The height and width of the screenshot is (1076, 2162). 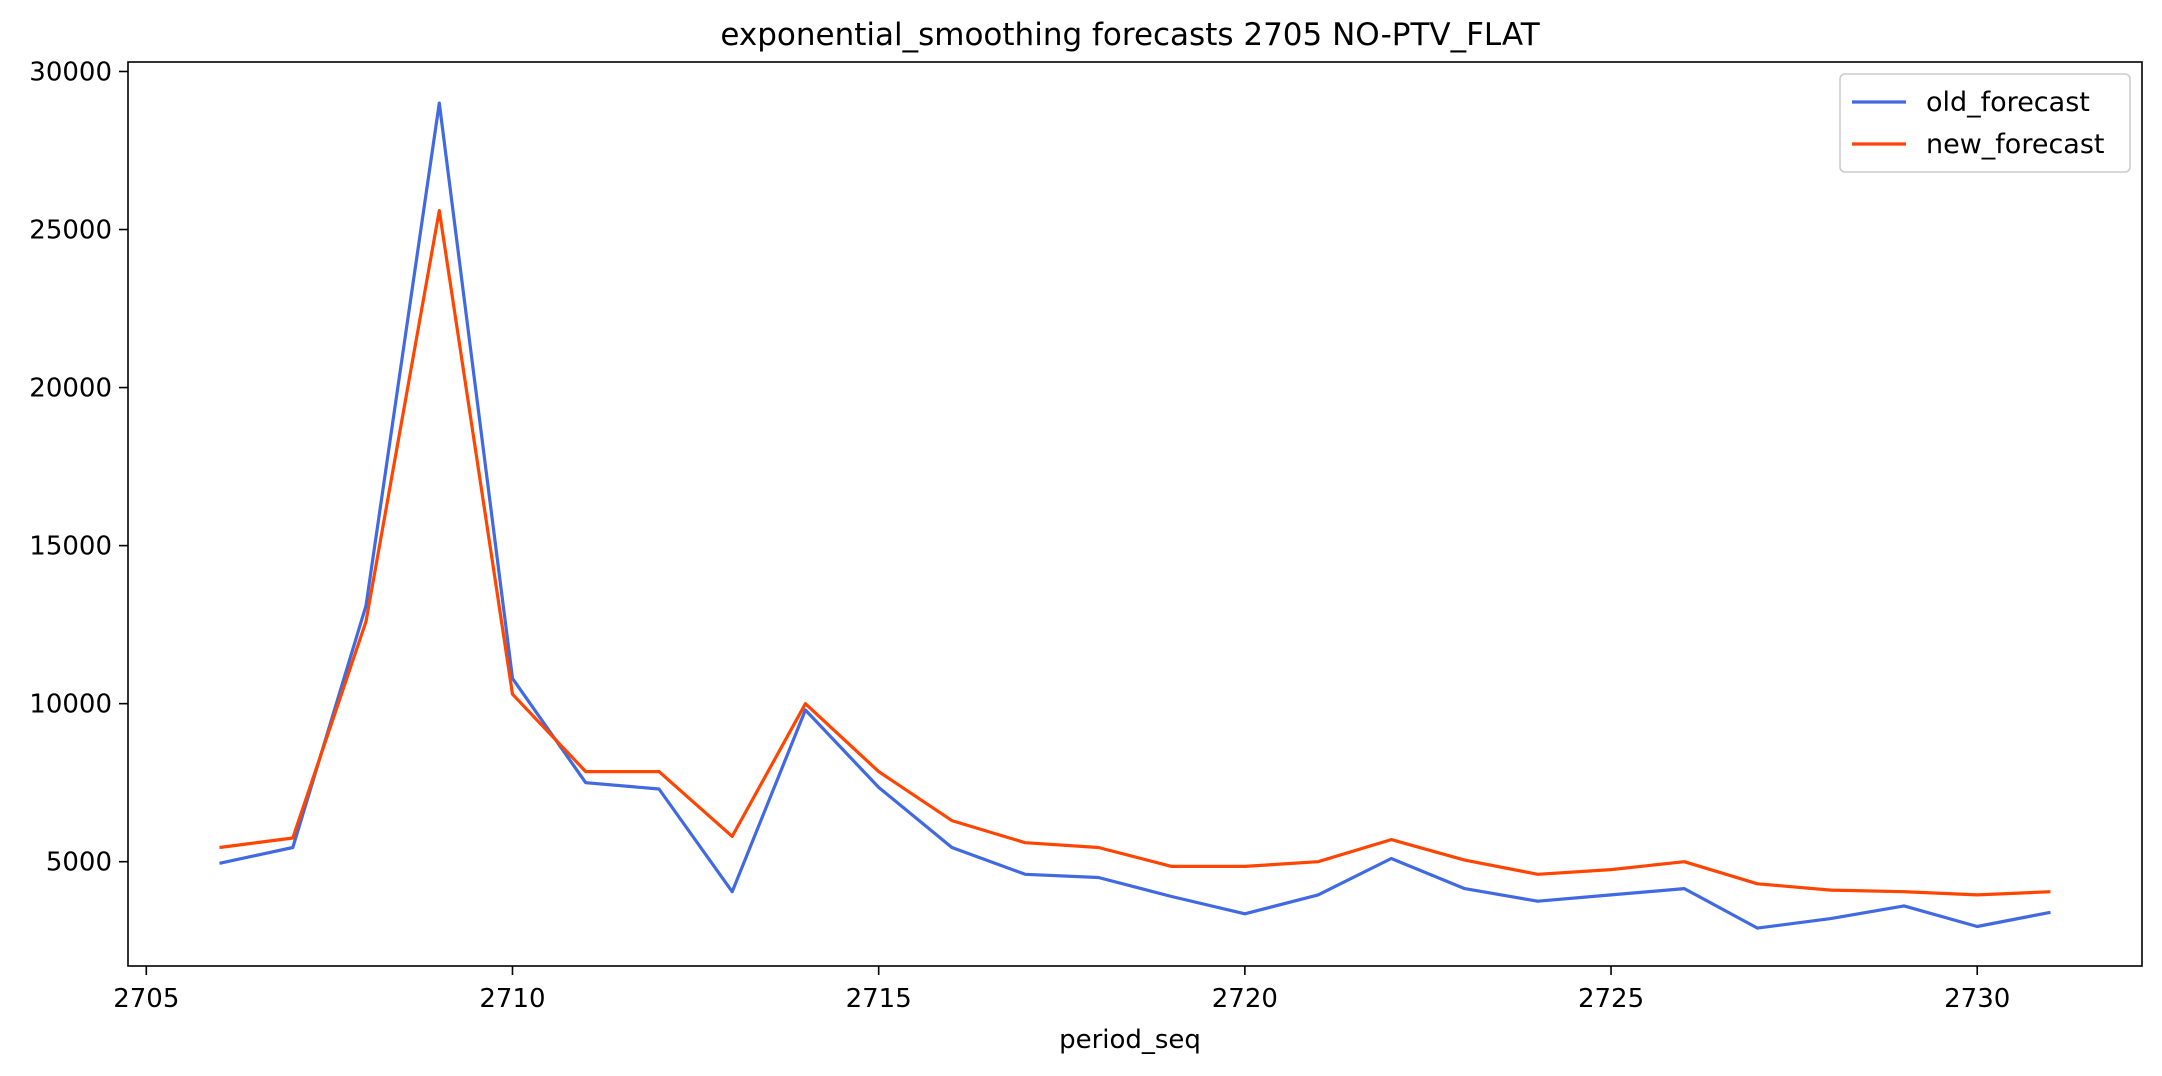 I want to click on legend-box, so click(x=1985, y=123).